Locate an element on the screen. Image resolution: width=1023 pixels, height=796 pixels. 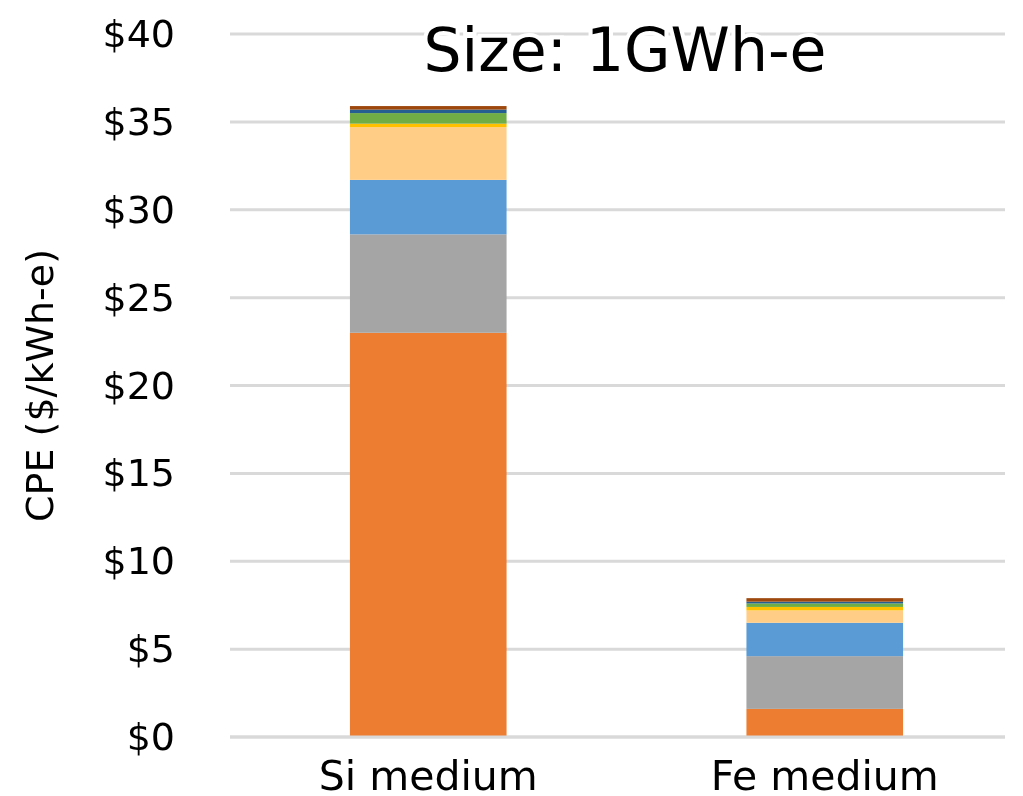
y-tick-label: $40 is located at coordinates (138, 34).